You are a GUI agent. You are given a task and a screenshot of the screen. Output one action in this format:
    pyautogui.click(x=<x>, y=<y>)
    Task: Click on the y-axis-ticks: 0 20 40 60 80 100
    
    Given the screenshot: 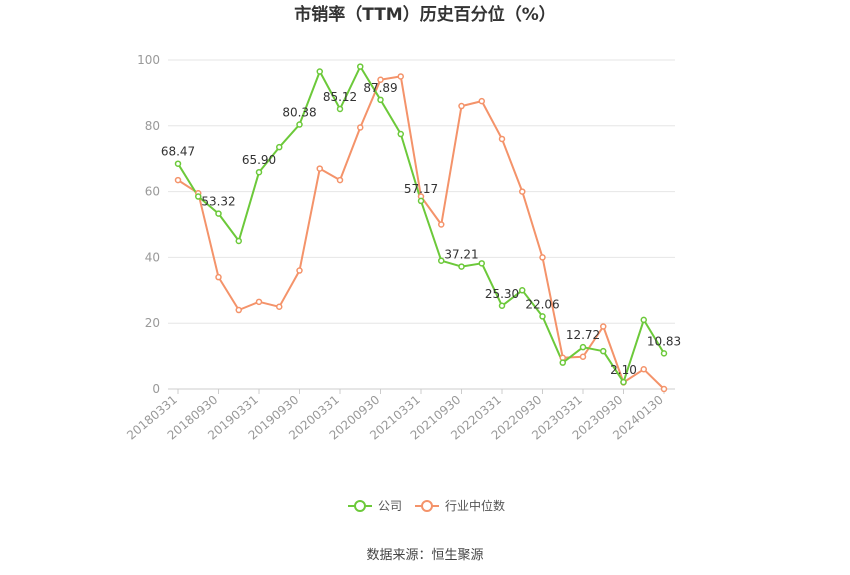 What is the action you would take?
    pyautogui.click(x=148, y=224)
    